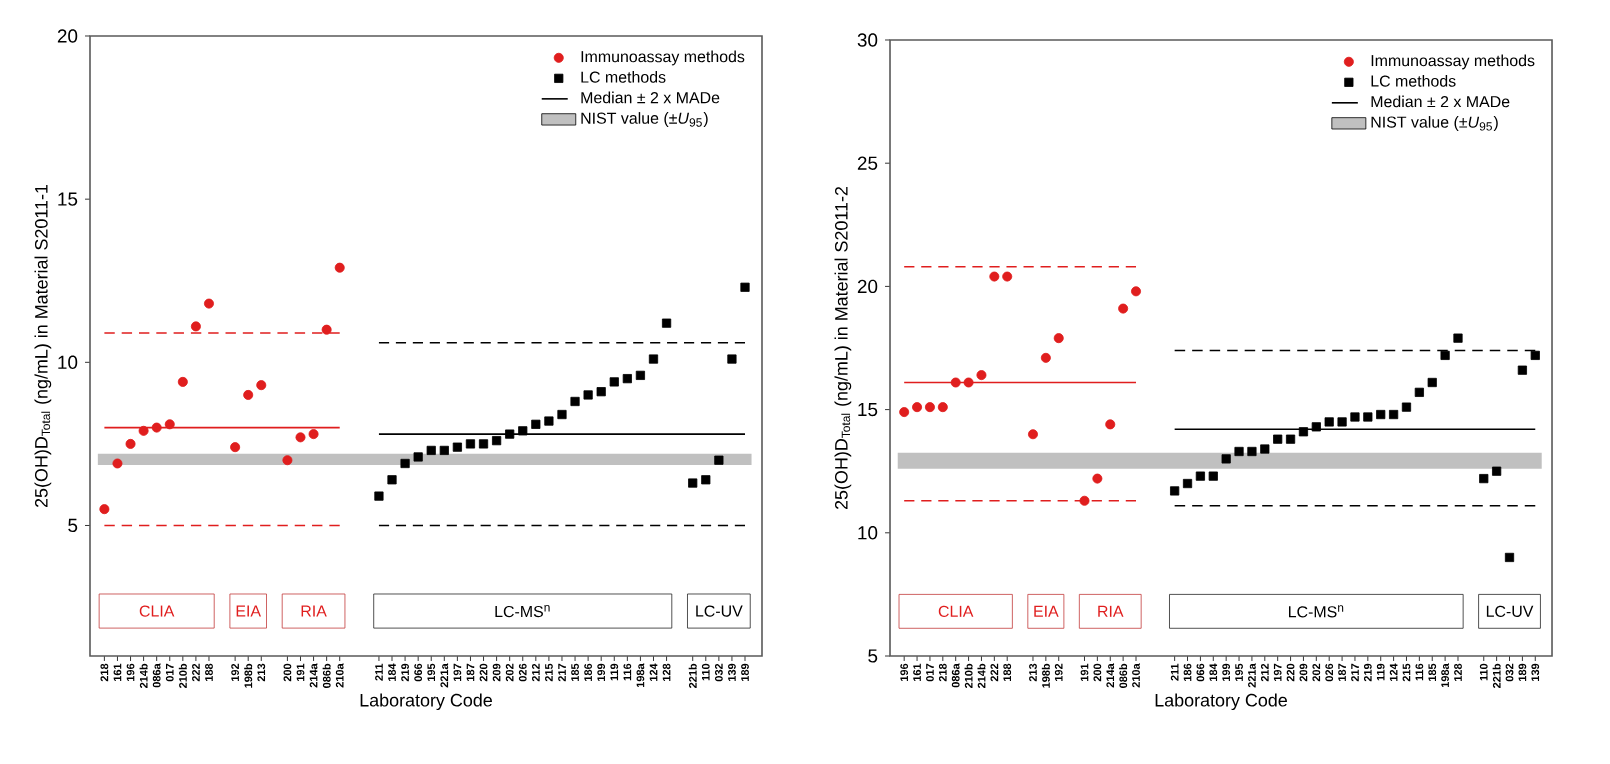  Describe the element at coordinates (43, 346) in the screenshot. I see `y-axis-title: 25(OH)D$_{Total}$ (ng/mL) in Material S2011-1` at that location.